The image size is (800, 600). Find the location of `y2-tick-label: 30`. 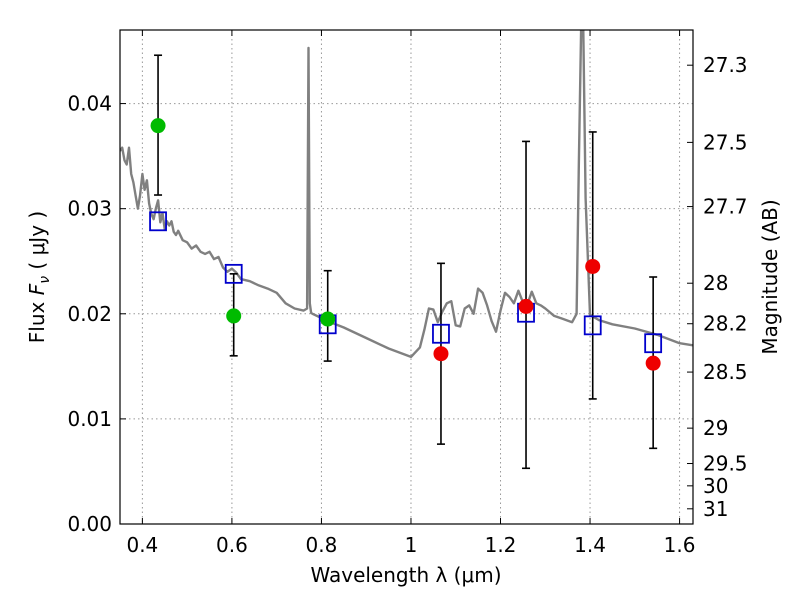

y2-tick-label: 30 is located at coordinates (715, 486).